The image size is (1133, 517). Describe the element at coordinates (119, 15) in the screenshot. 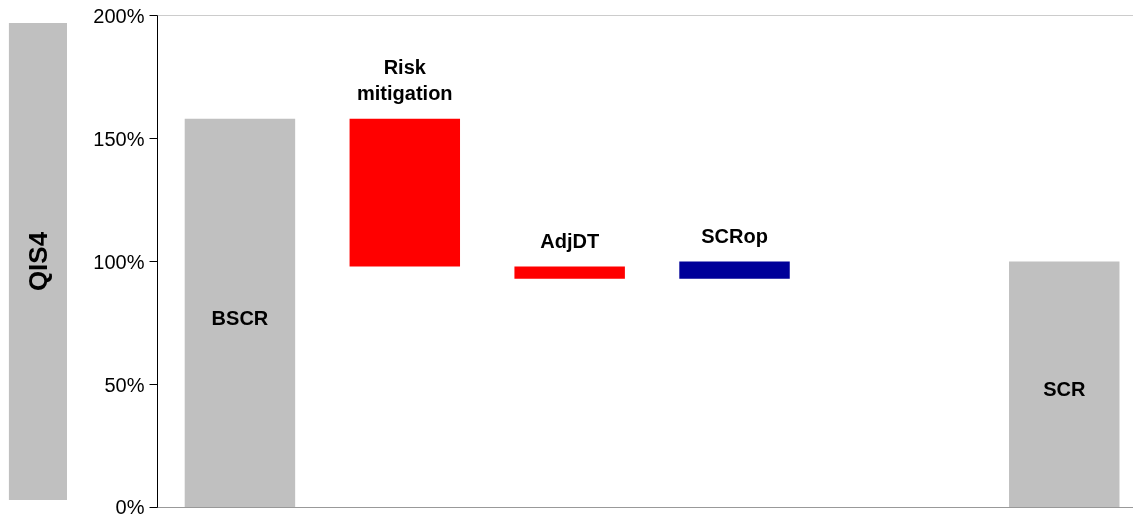

I see `y-tick-label: 200%` at that location.